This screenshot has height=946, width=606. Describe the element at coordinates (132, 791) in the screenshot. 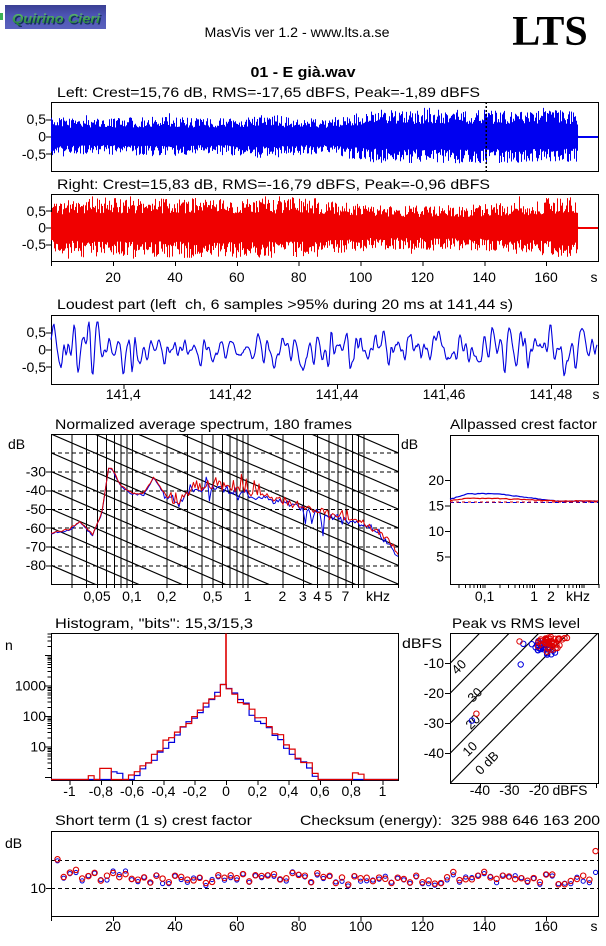

I see `svg-text: -0,6` at that location.